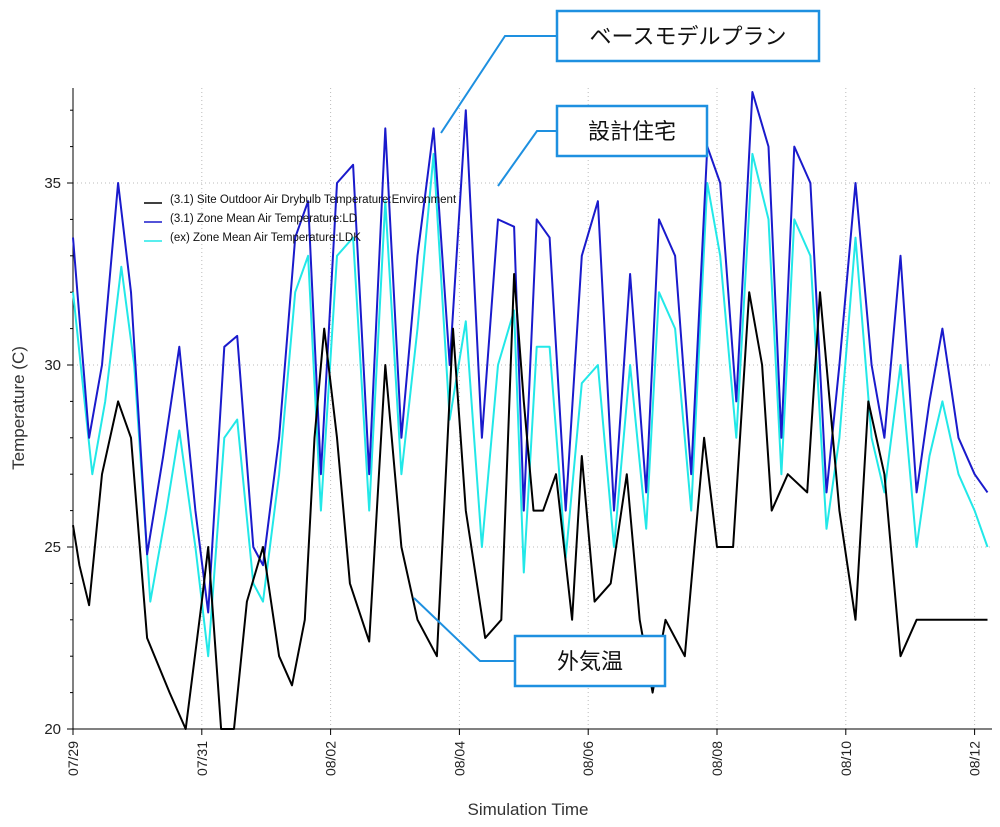 The height and width of the screenshot is (827, 1000). I want to click on x-tick-label: 08/02, so click(331, 758).